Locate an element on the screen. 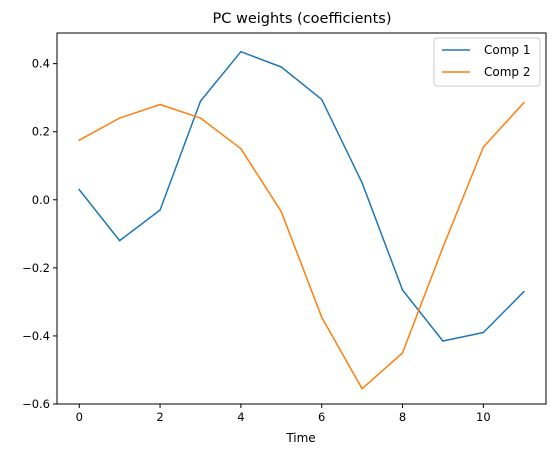 The height and width of the screenshot is (455, 559). x-tick-label: 0 is located at coordinates (79, 417).